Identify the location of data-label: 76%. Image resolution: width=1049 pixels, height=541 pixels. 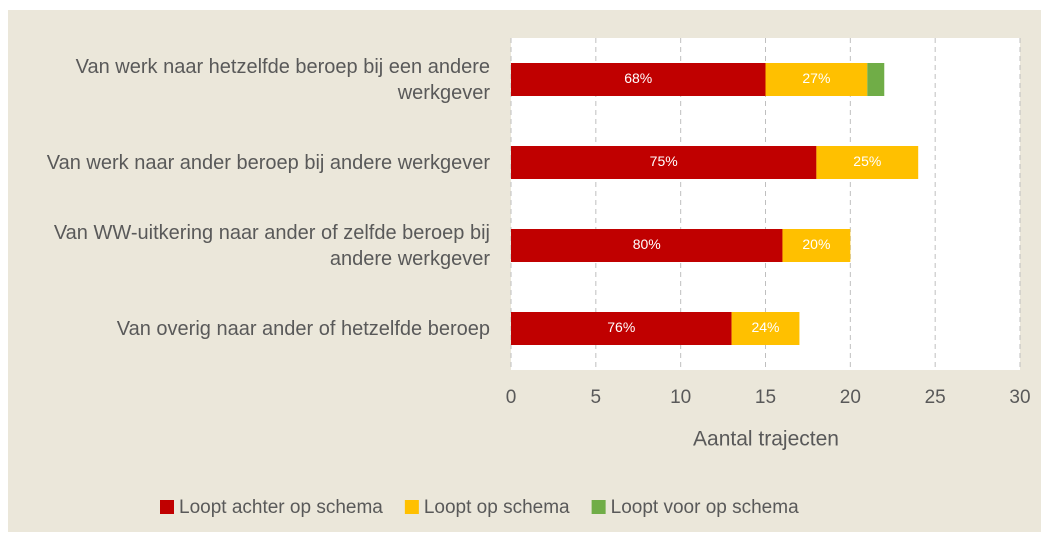
(621, 327).